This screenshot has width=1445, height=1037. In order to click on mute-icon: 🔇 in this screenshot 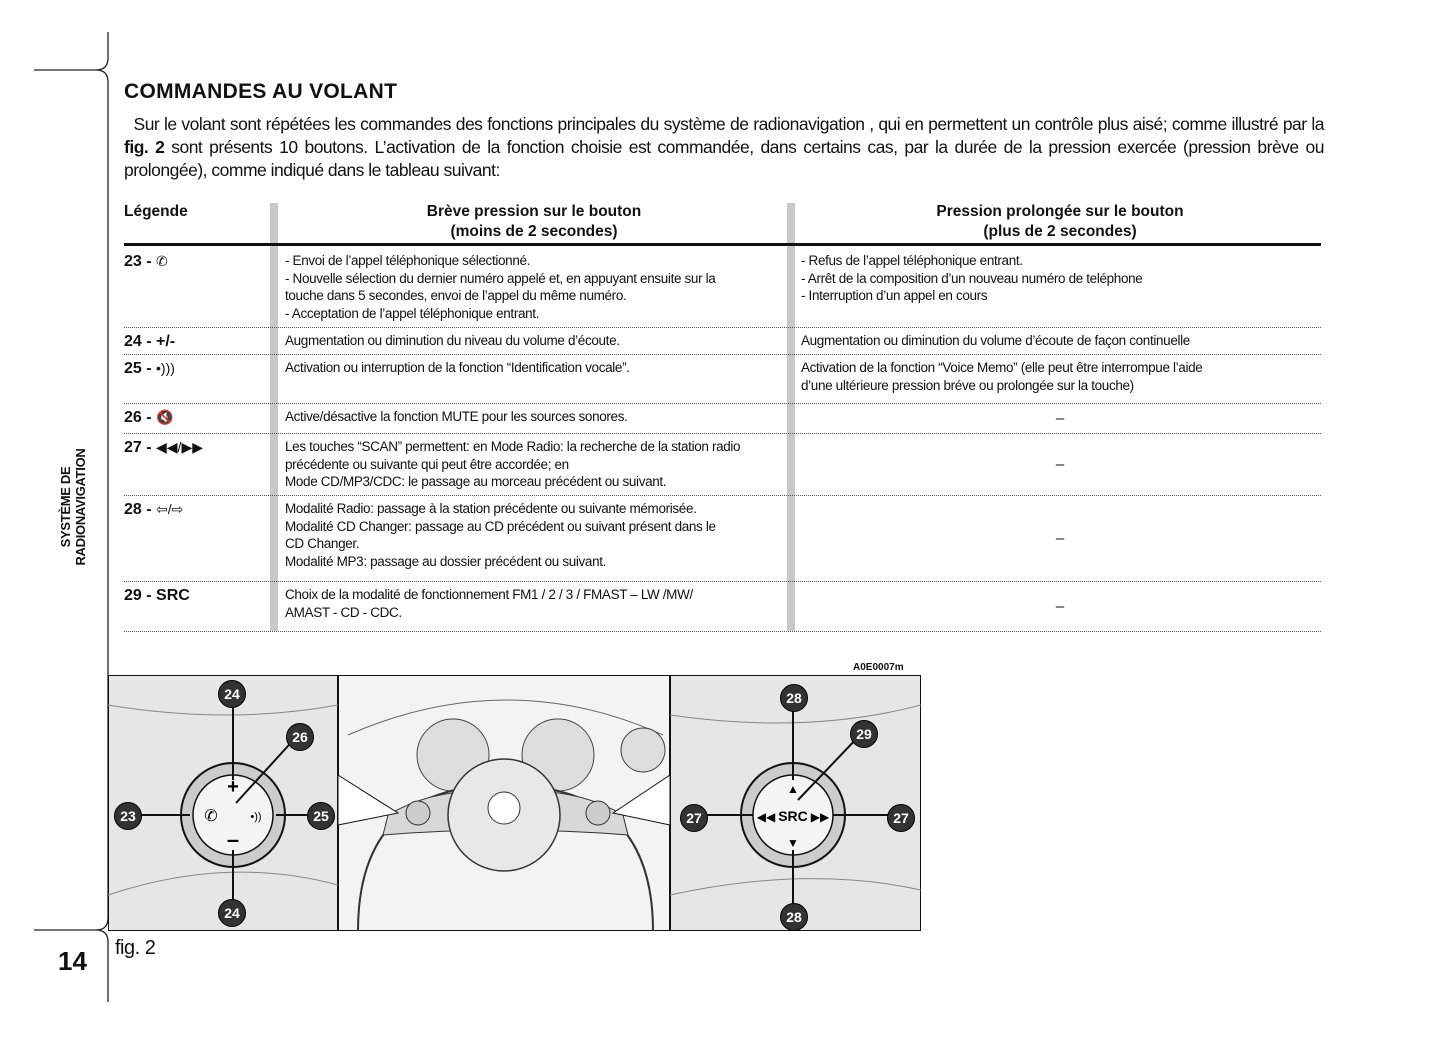, I will do `click(165, 417)`.